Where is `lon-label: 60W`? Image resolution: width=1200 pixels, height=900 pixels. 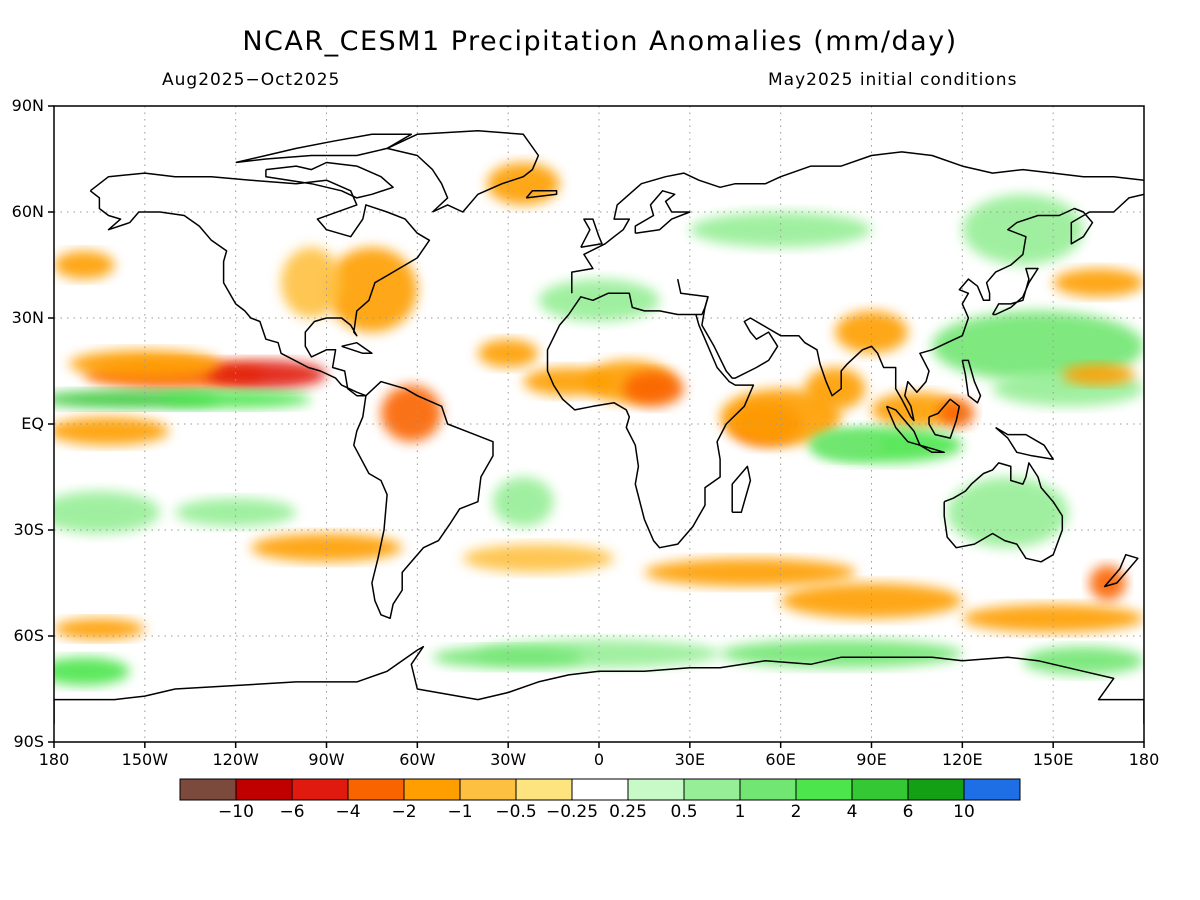 lon-label: 60W is located at coordinates (417, 759).